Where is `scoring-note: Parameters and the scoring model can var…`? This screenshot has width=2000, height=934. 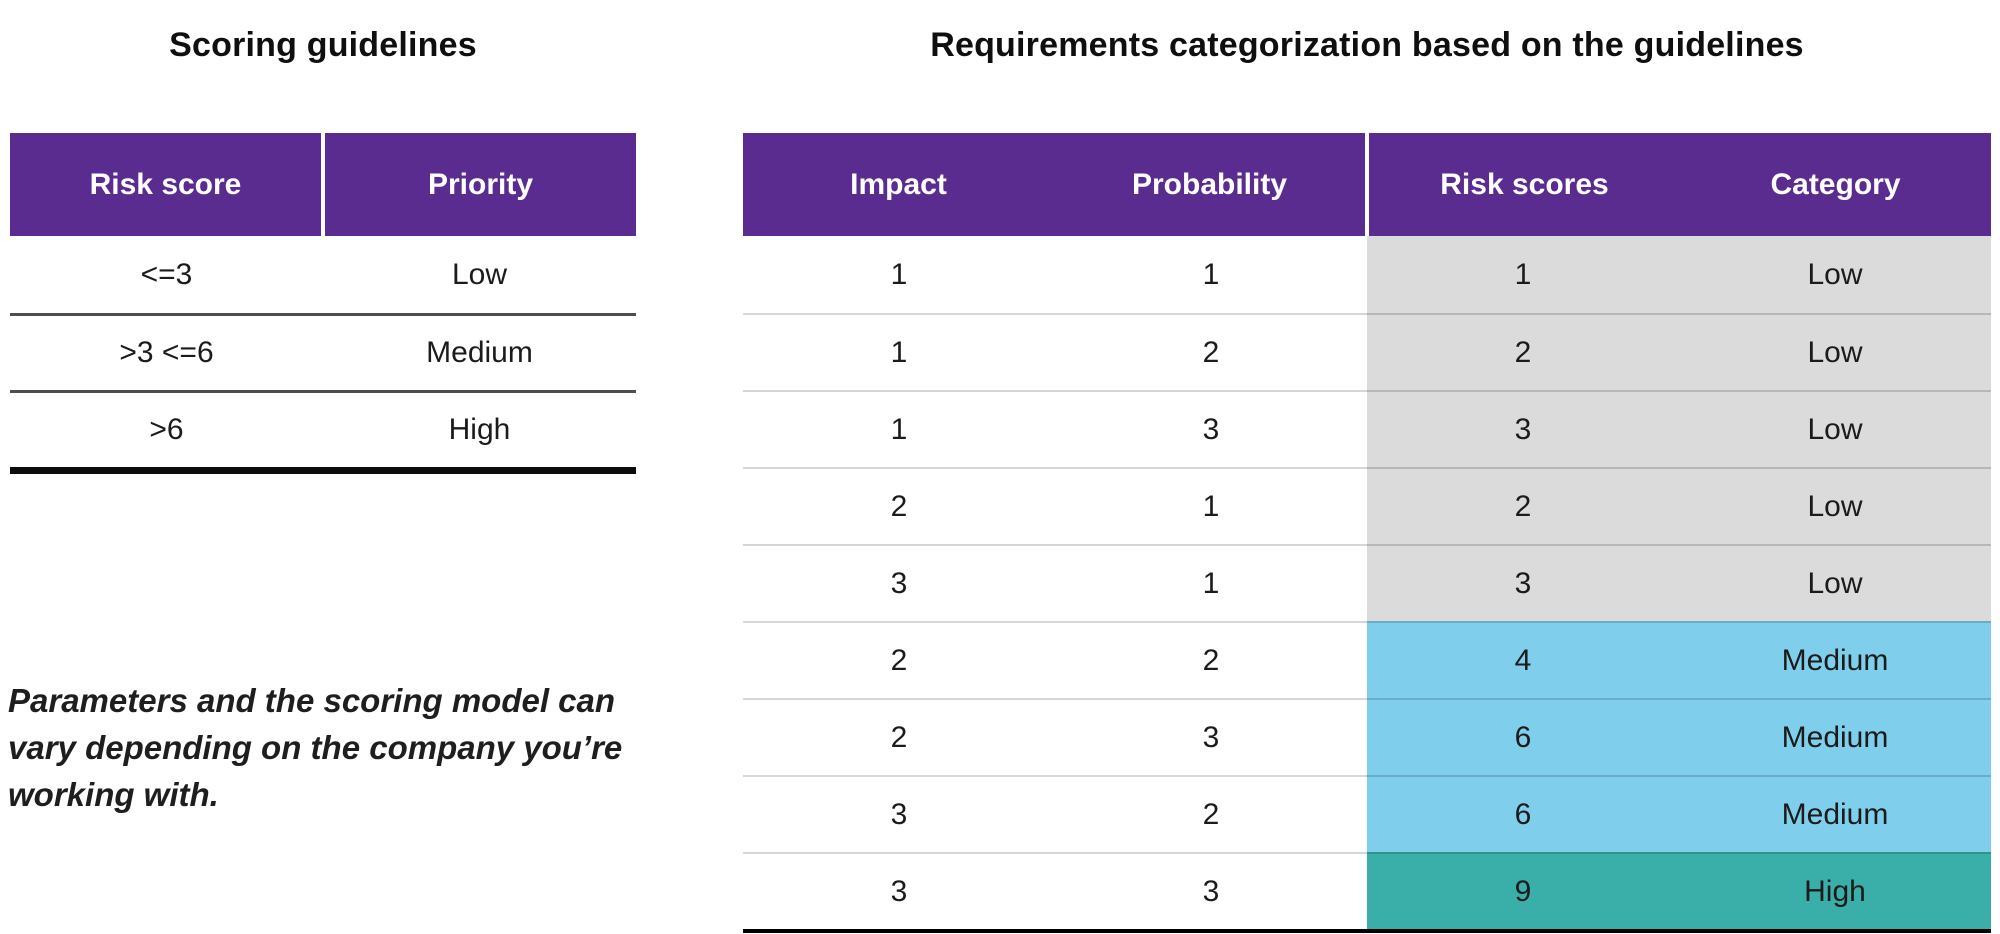 scoring-note: Parameters and the scoring model can var… is located at coordinates (315, 747).